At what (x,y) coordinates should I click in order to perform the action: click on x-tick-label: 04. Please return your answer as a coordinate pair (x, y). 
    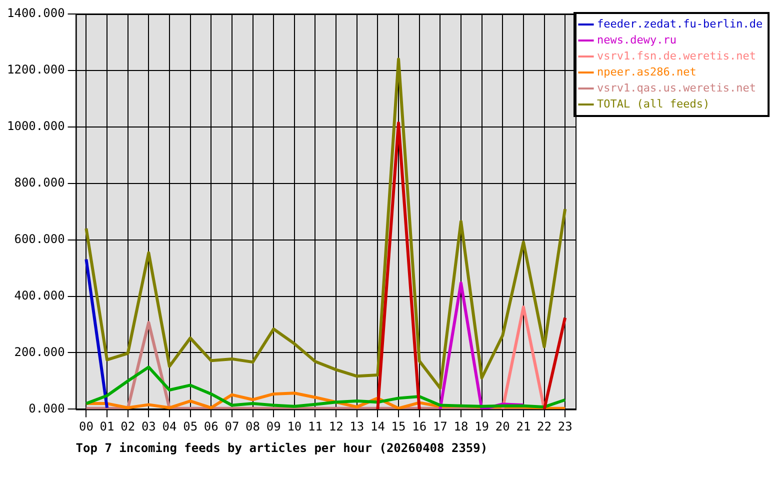
    Looking at the image, I should click on (169, 427).